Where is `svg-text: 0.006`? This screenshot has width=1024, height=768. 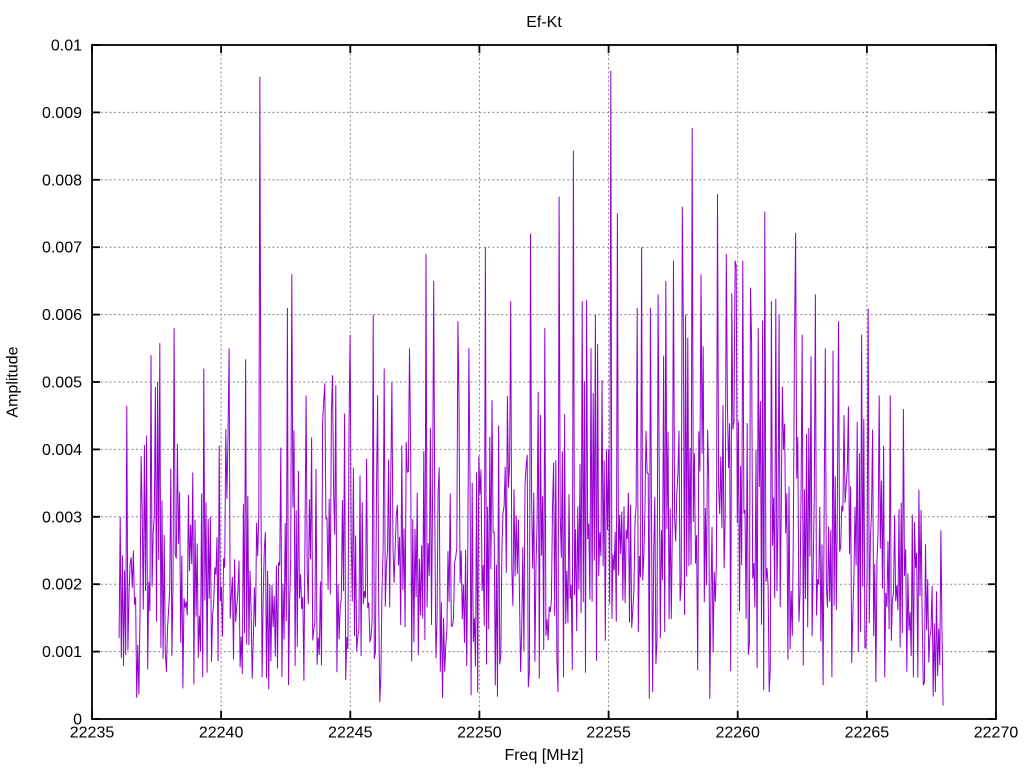 svg-text: 0.006 is located at coordinates (62, 315).